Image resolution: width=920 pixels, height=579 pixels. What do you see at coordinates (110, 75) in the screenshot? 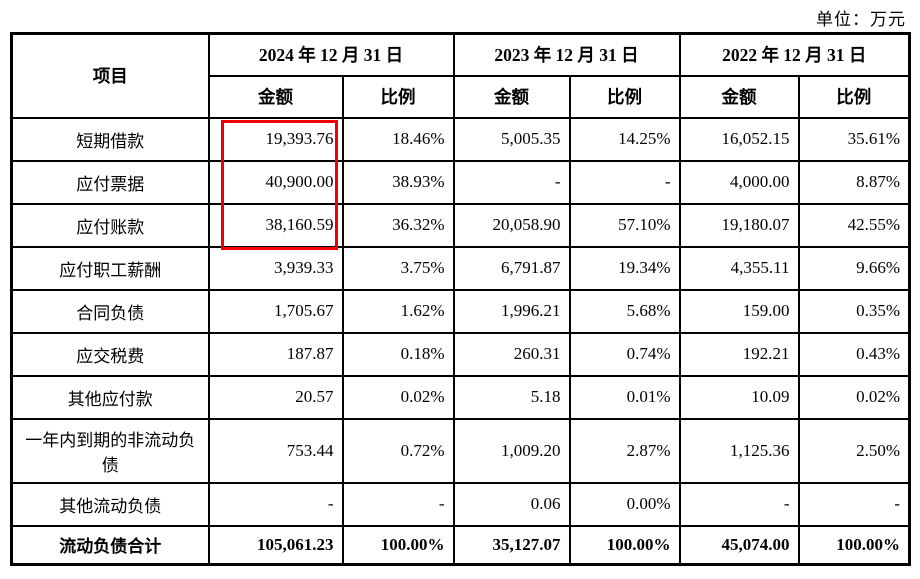
I see `item-column-header: 项目` at bounding box center [110, 75].